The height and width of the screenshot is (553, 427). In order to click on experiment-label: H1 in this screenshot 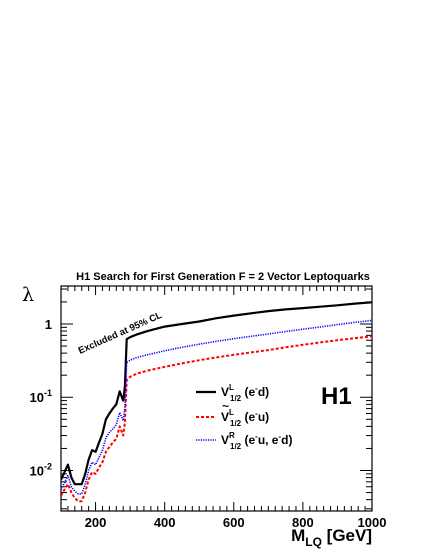, I will do `click(336, 396)`.